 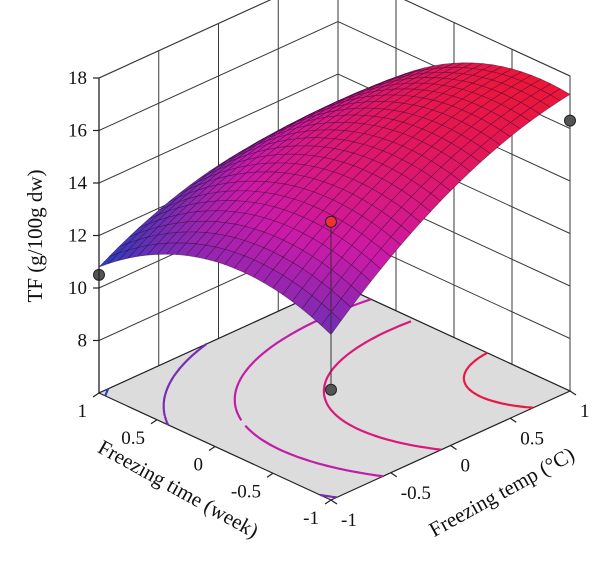 What do you see at coordinates (199, 465) in the screenshot?
I see `time-tick-label: 0` at bounding box center [199, 465].